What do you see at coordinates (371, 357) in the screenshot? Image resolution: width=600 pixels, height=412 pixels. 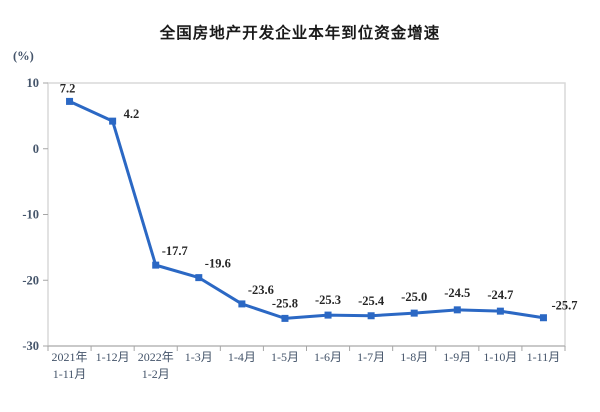 I see `x-axis-category-label: 1-7月` at bounding box center [371, 357].